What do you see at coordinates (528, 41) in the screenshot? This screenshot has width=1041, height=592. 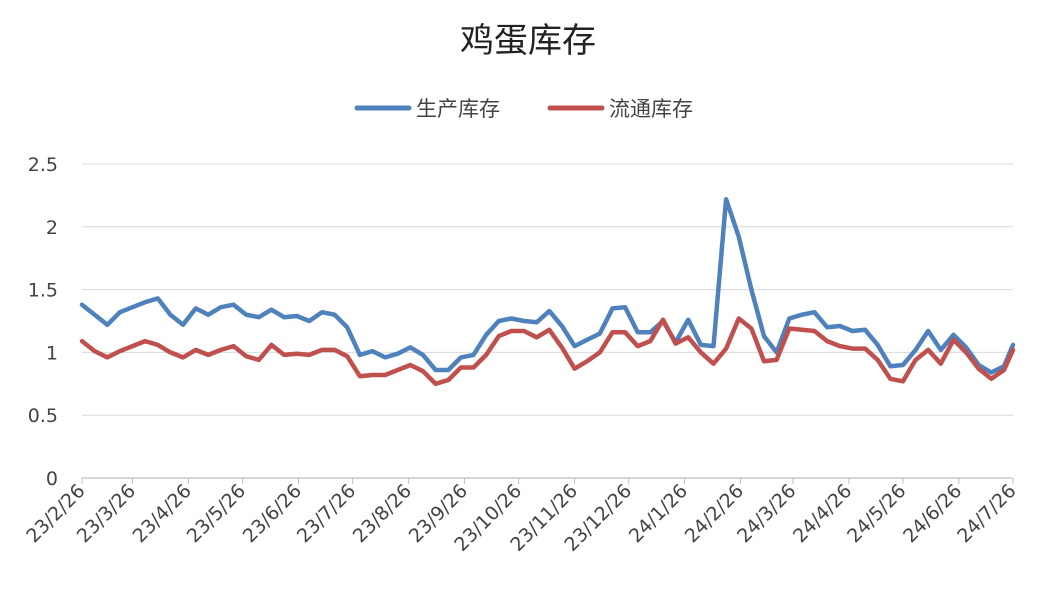 I see `chart-title: 鸡蛋库存` at bounding box center [528, 41].